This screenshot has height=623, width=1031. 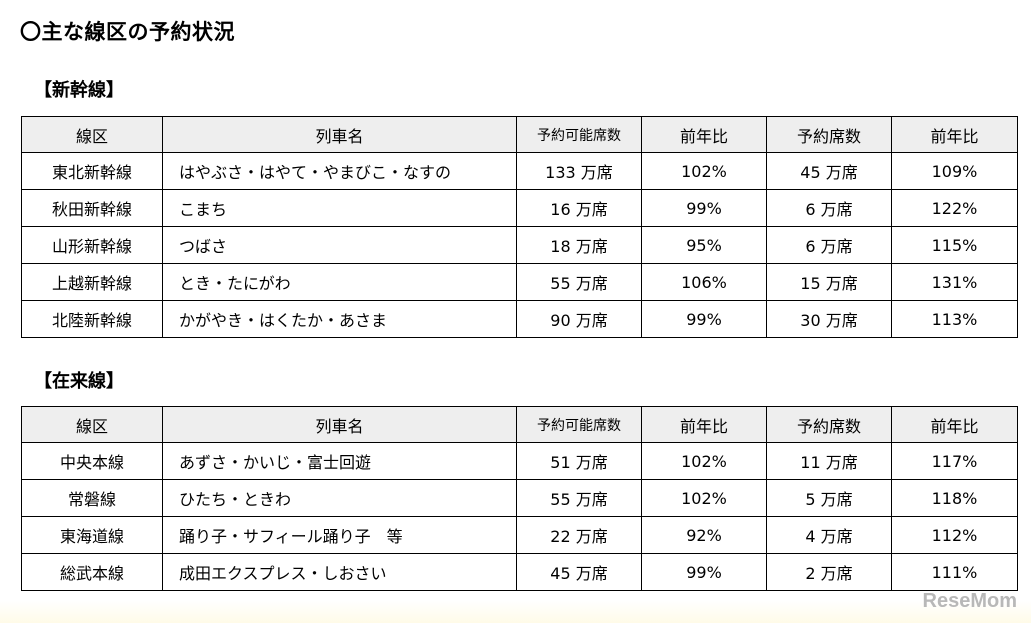 What do you see at coordinates (92, 319) in the screenshot?
I see `cell-line: 北陸新幹線` at bounding box center [92, 319].